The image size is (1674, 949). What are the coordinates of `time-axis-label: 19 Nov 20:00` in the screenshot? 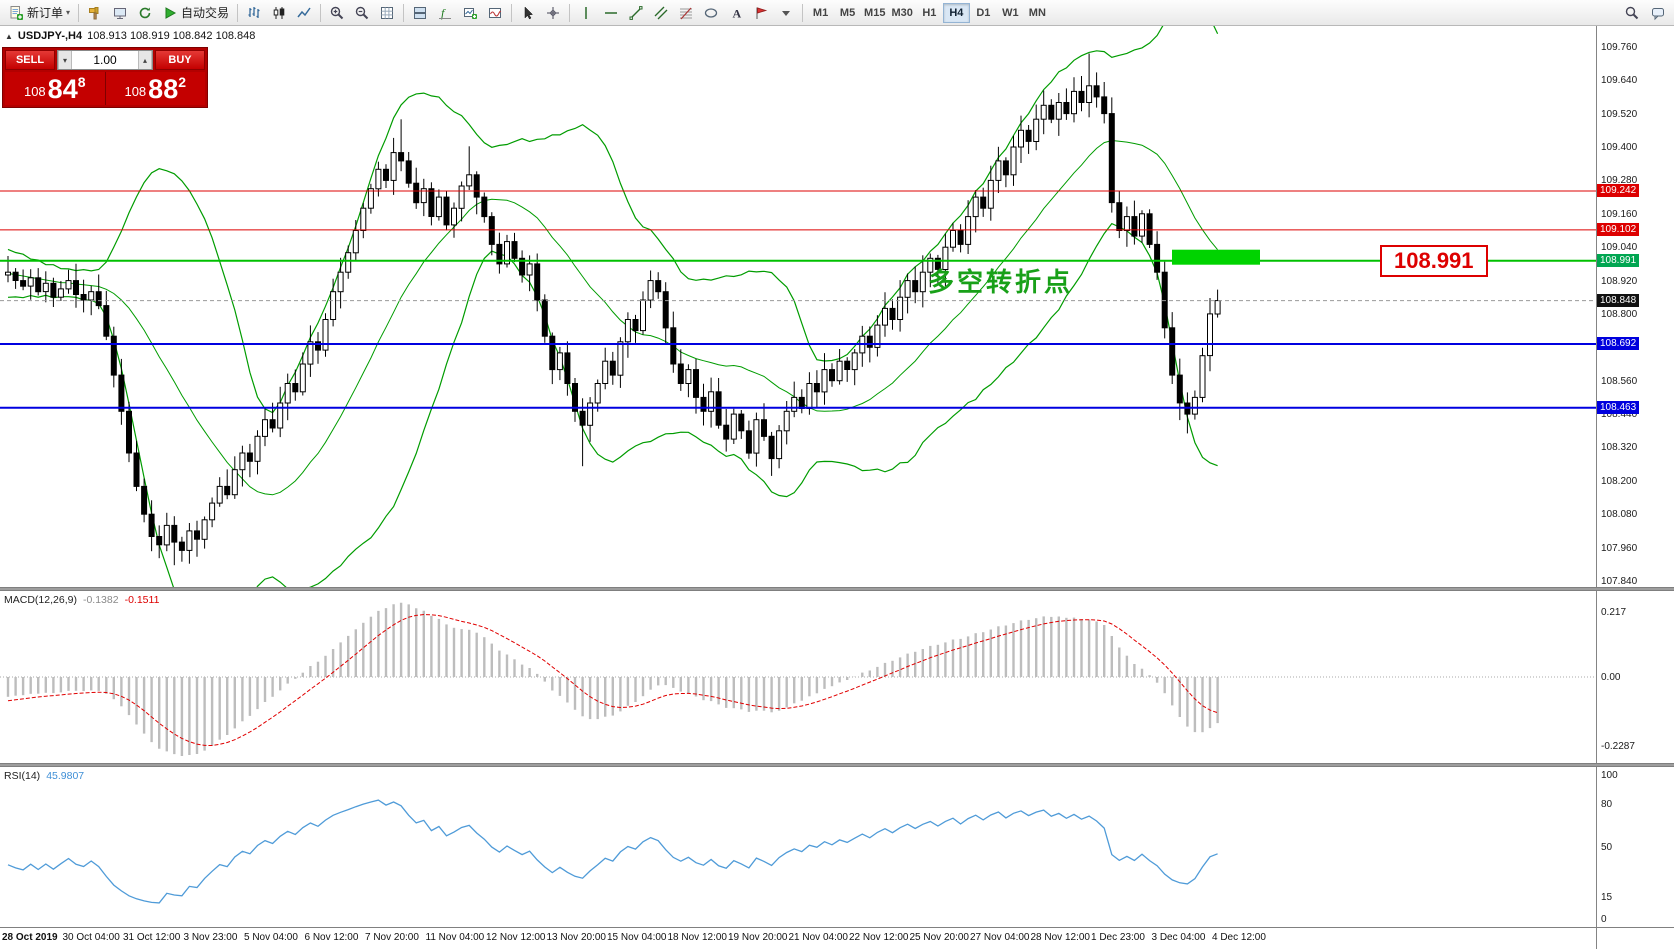 It's located at (758, 937).